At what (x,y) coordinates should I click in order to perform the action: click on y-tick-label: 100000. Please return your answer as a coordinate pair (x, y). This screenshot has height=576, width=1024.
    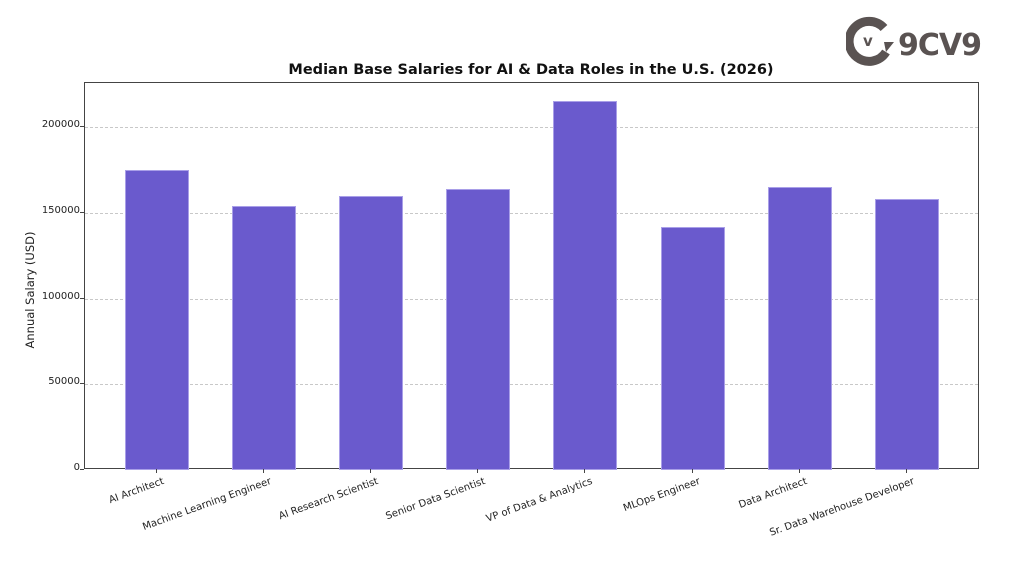
    Looking at the image, I should click on (60, 296).